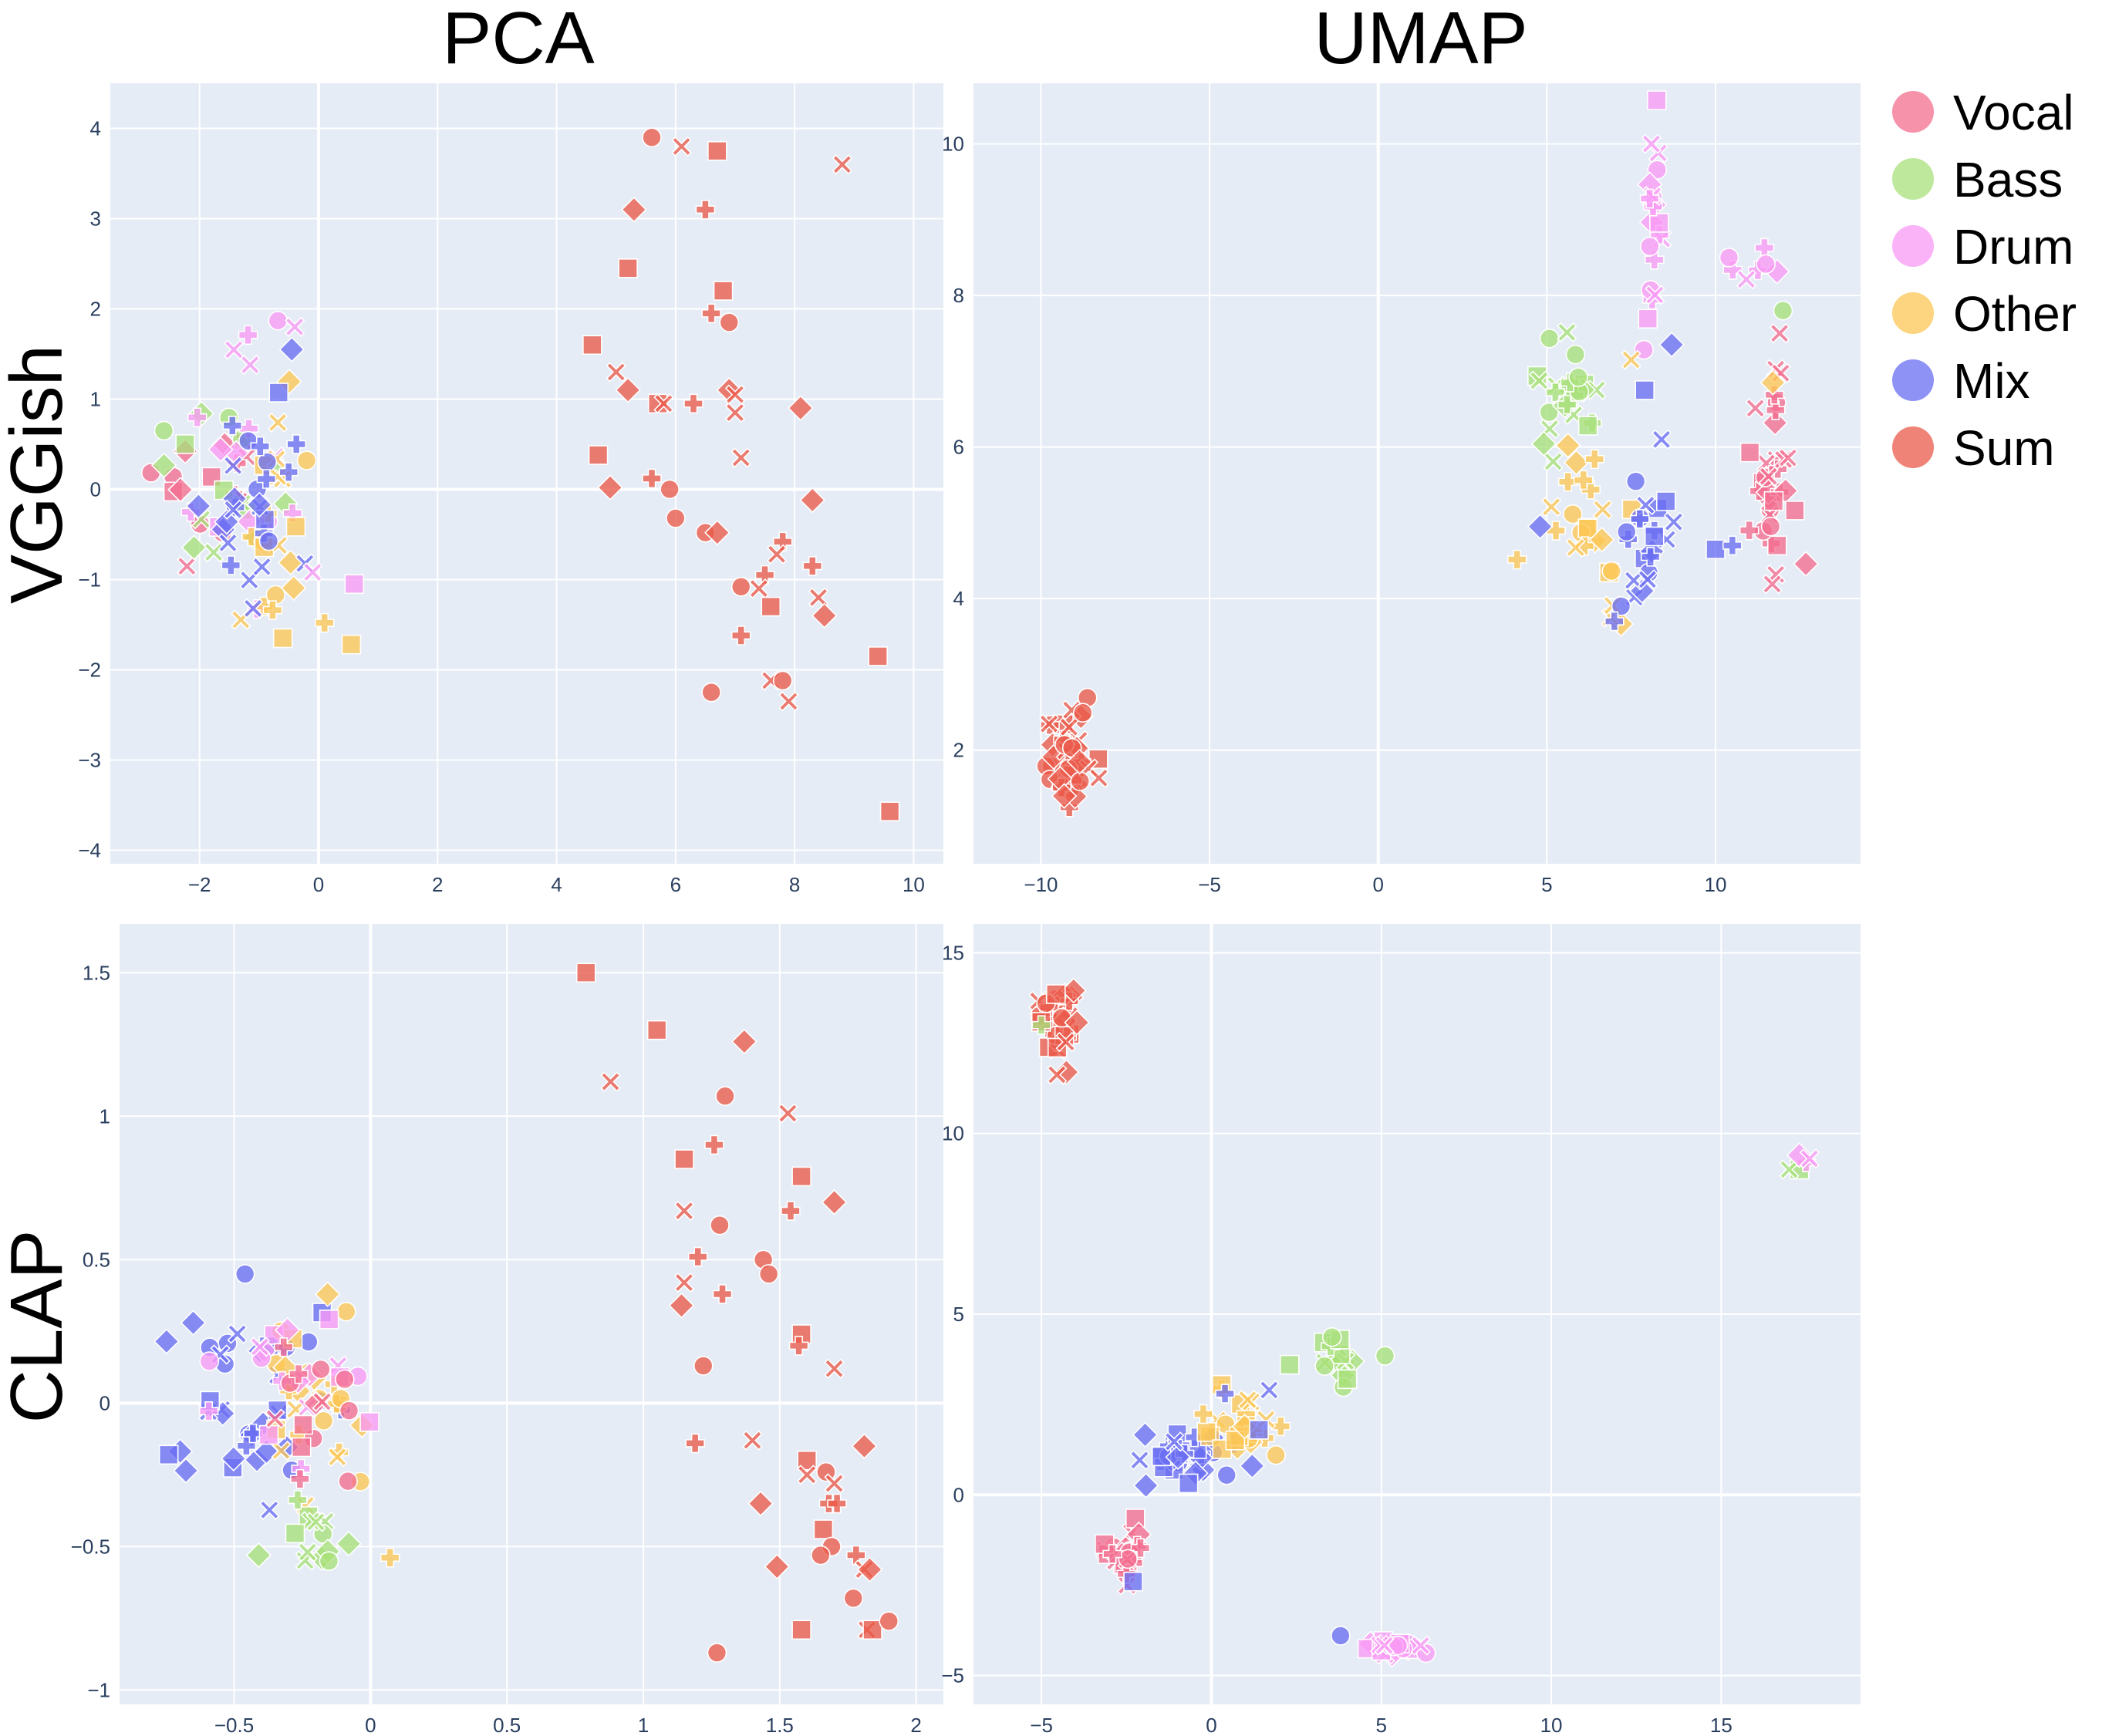  What do you see at coordinates (1973, 448) in the screenshot?
I see `legend-item-sum: Sum` at bounding box center [1973, 448].